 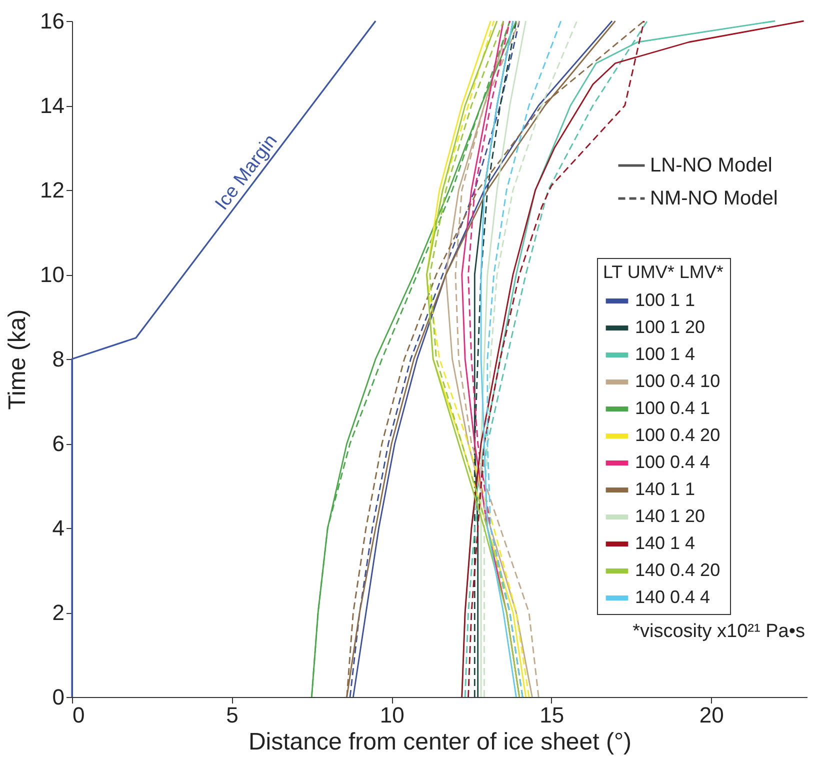 What do you see at coordinates (665, 489) in the screenshot?
I see `legend-label: 140 1 1` at bounding box center [665, 489].